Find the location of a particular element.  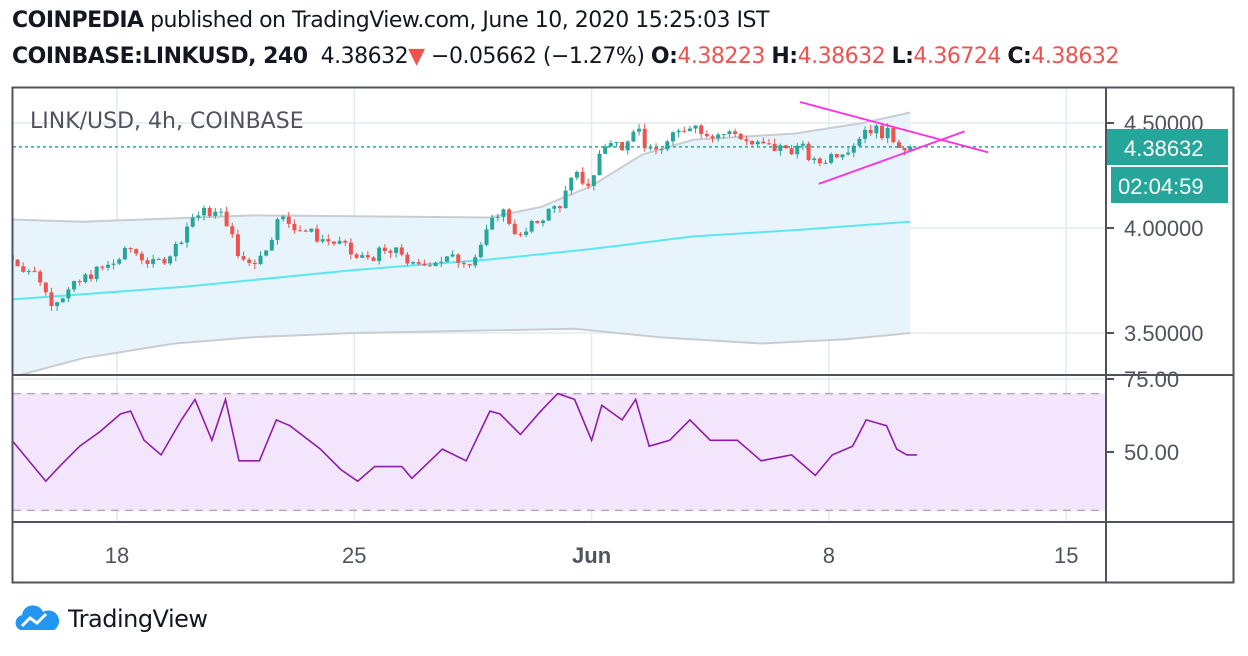

last-price-text: 4.38632 is located at coordinates (1164, 148).